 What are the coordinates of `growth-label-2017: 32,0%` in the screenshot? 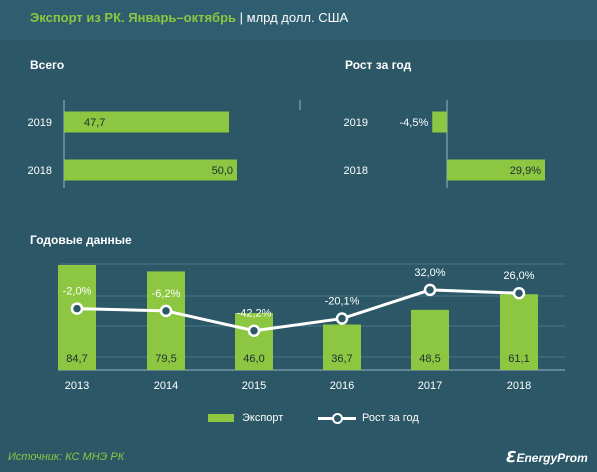 It's located at (429, 273).